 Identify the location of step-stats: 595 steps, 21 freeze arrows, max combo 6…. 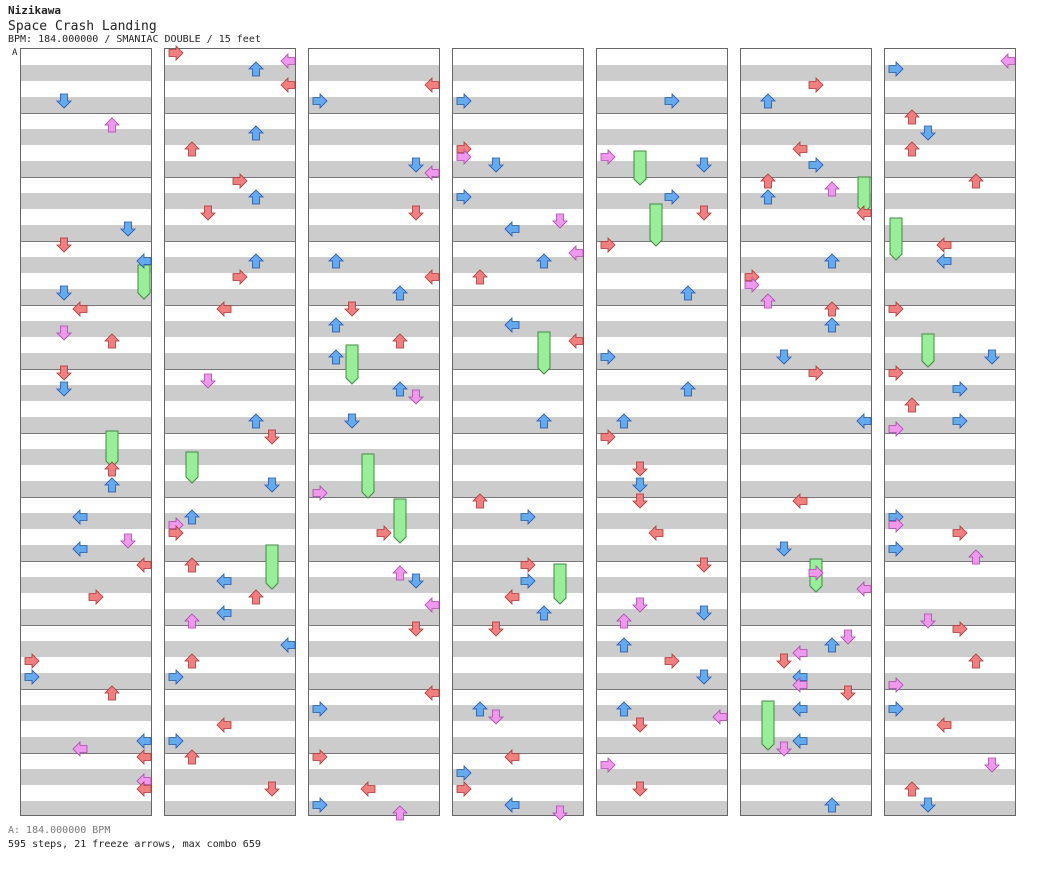
(134, 844).